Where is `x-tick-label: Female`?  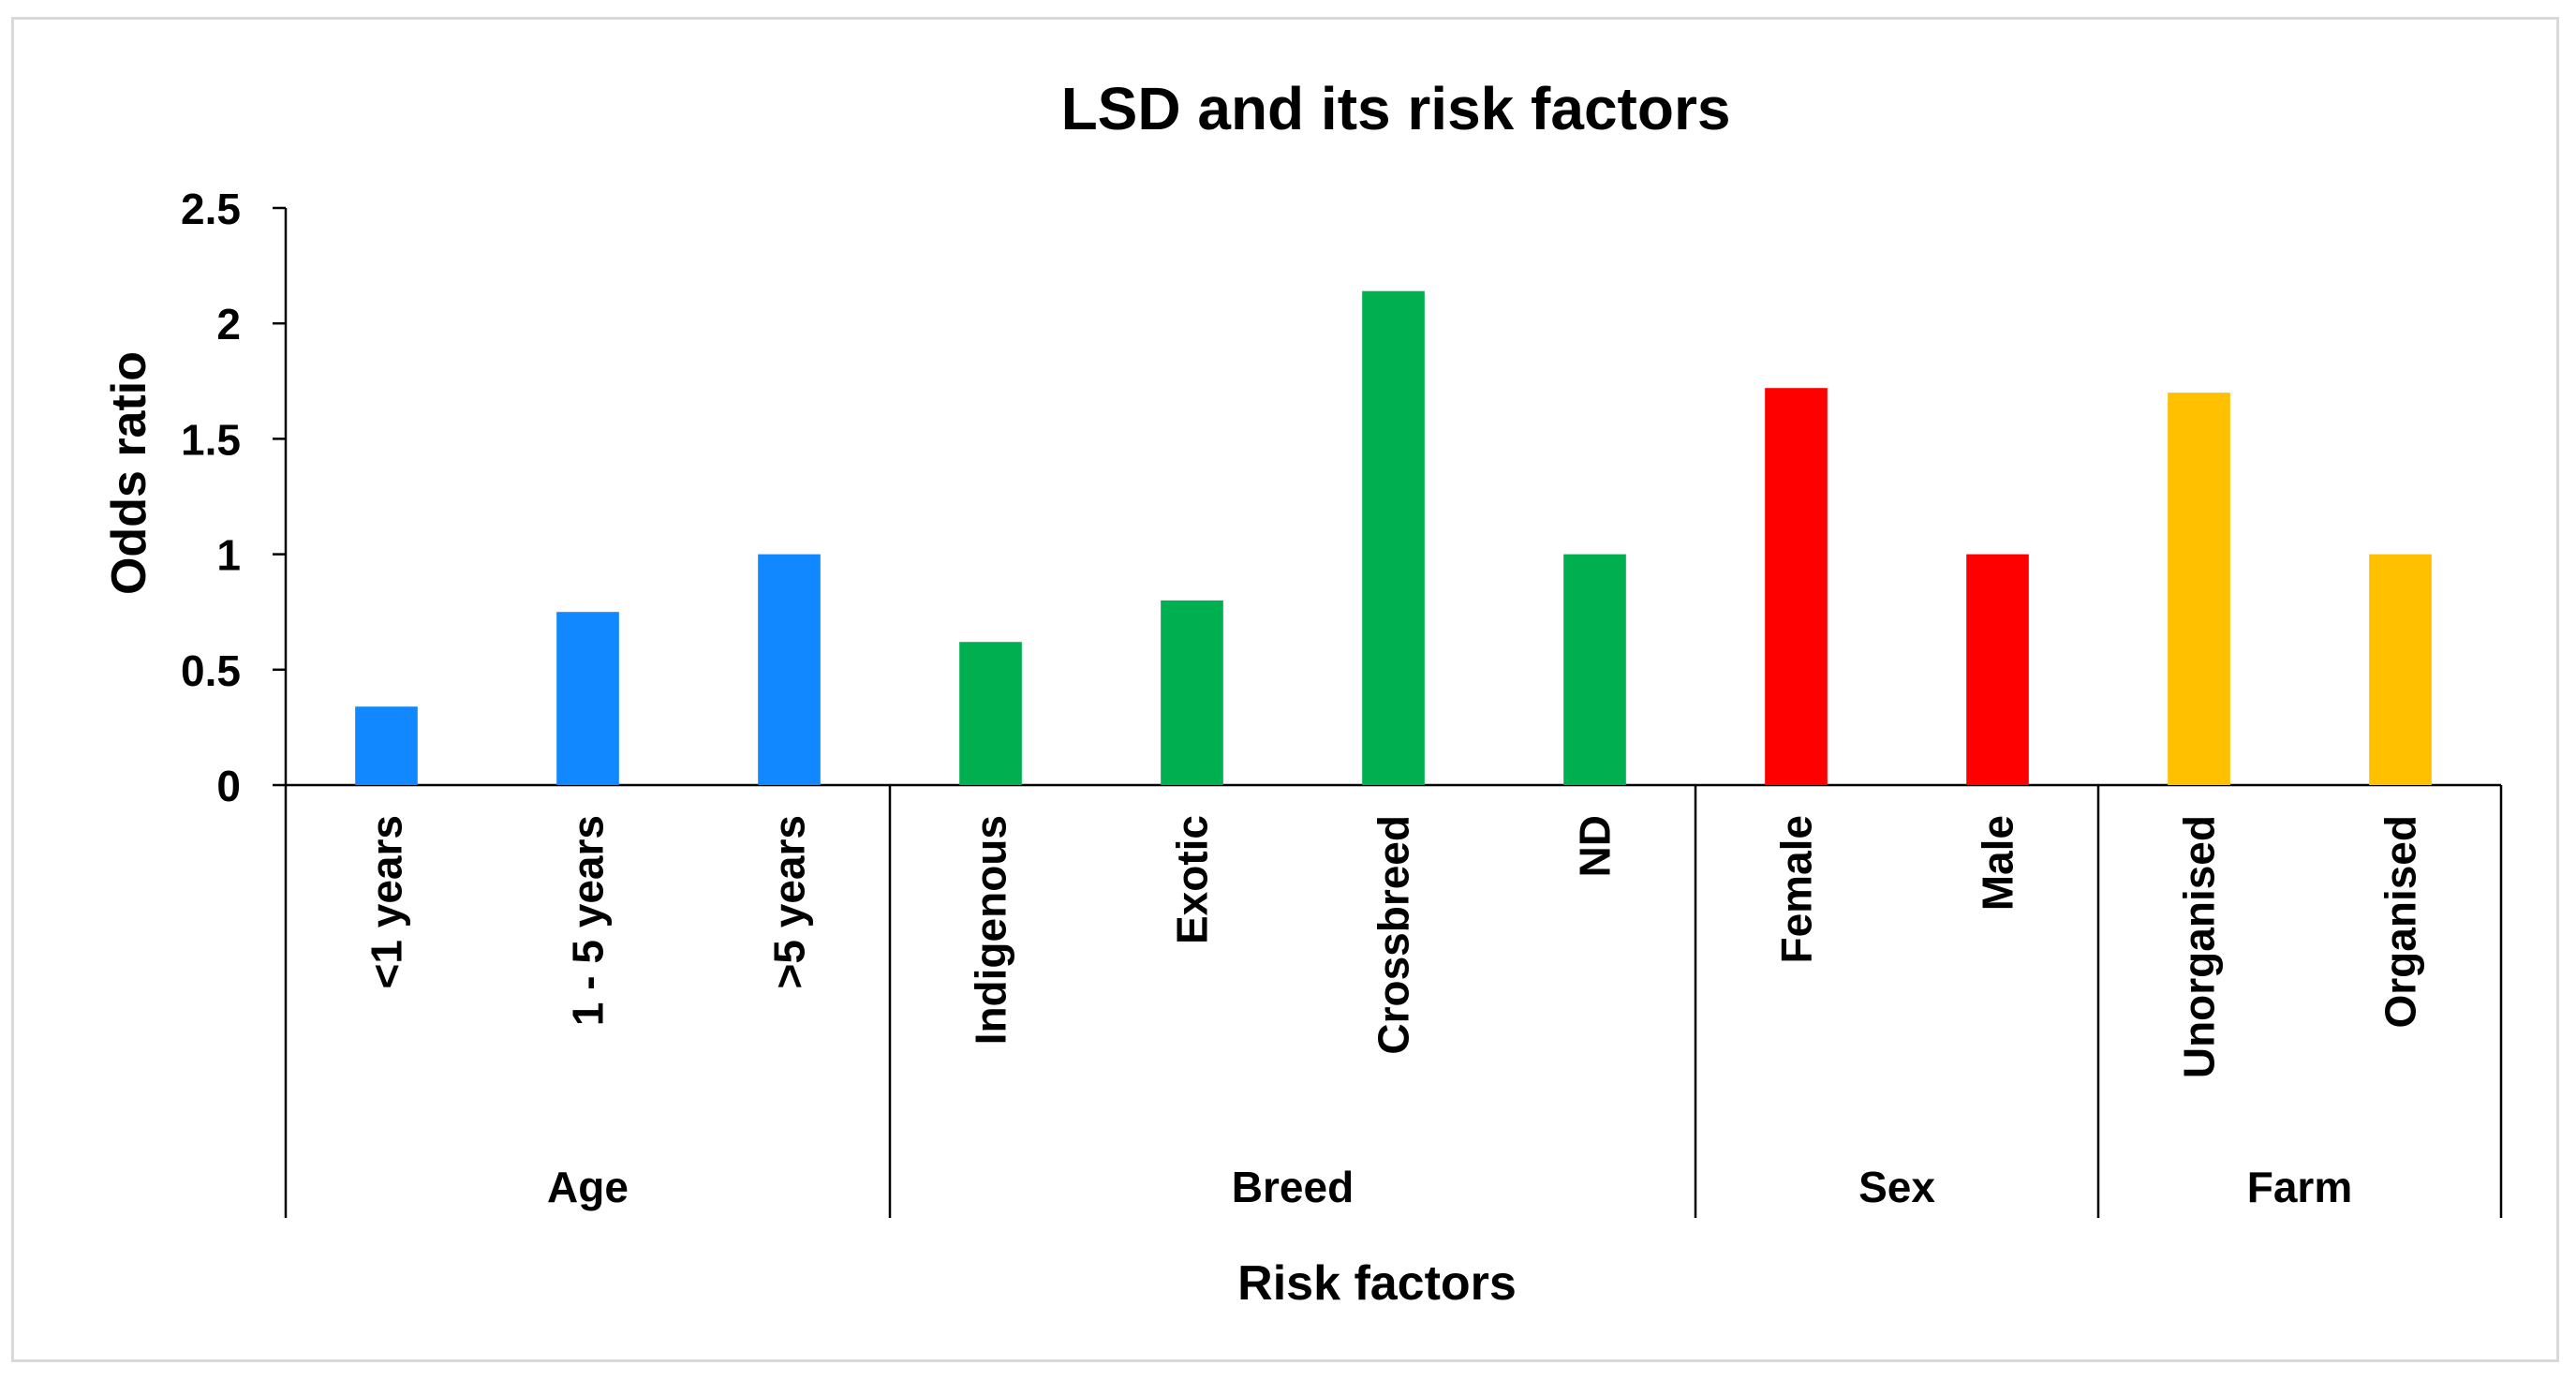
x-tick-label: Female is located at coordinates (1796, 889).